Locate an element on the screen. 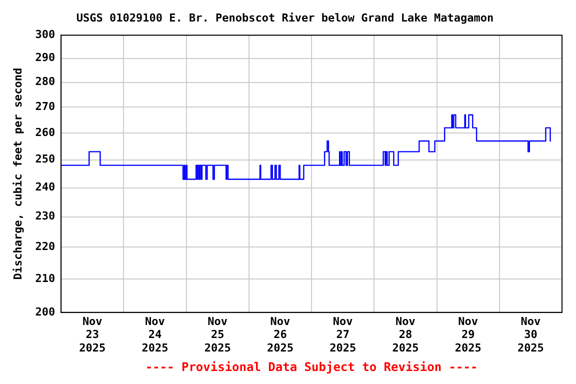 This screenshot has width=576, height=384. y-tick-label: 270 is located at coordinates (45, 107).